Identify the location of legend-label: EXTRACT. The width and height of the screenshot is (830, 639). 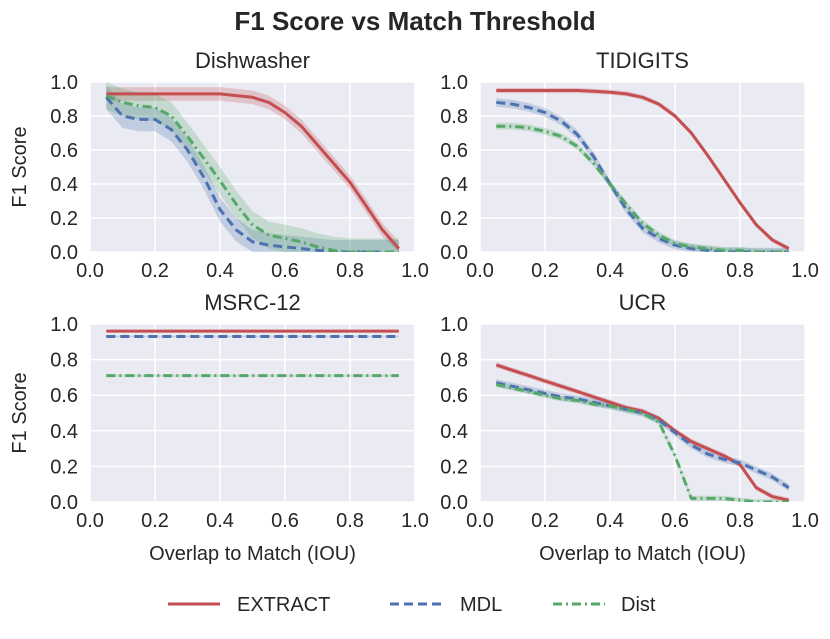
(283, 605).